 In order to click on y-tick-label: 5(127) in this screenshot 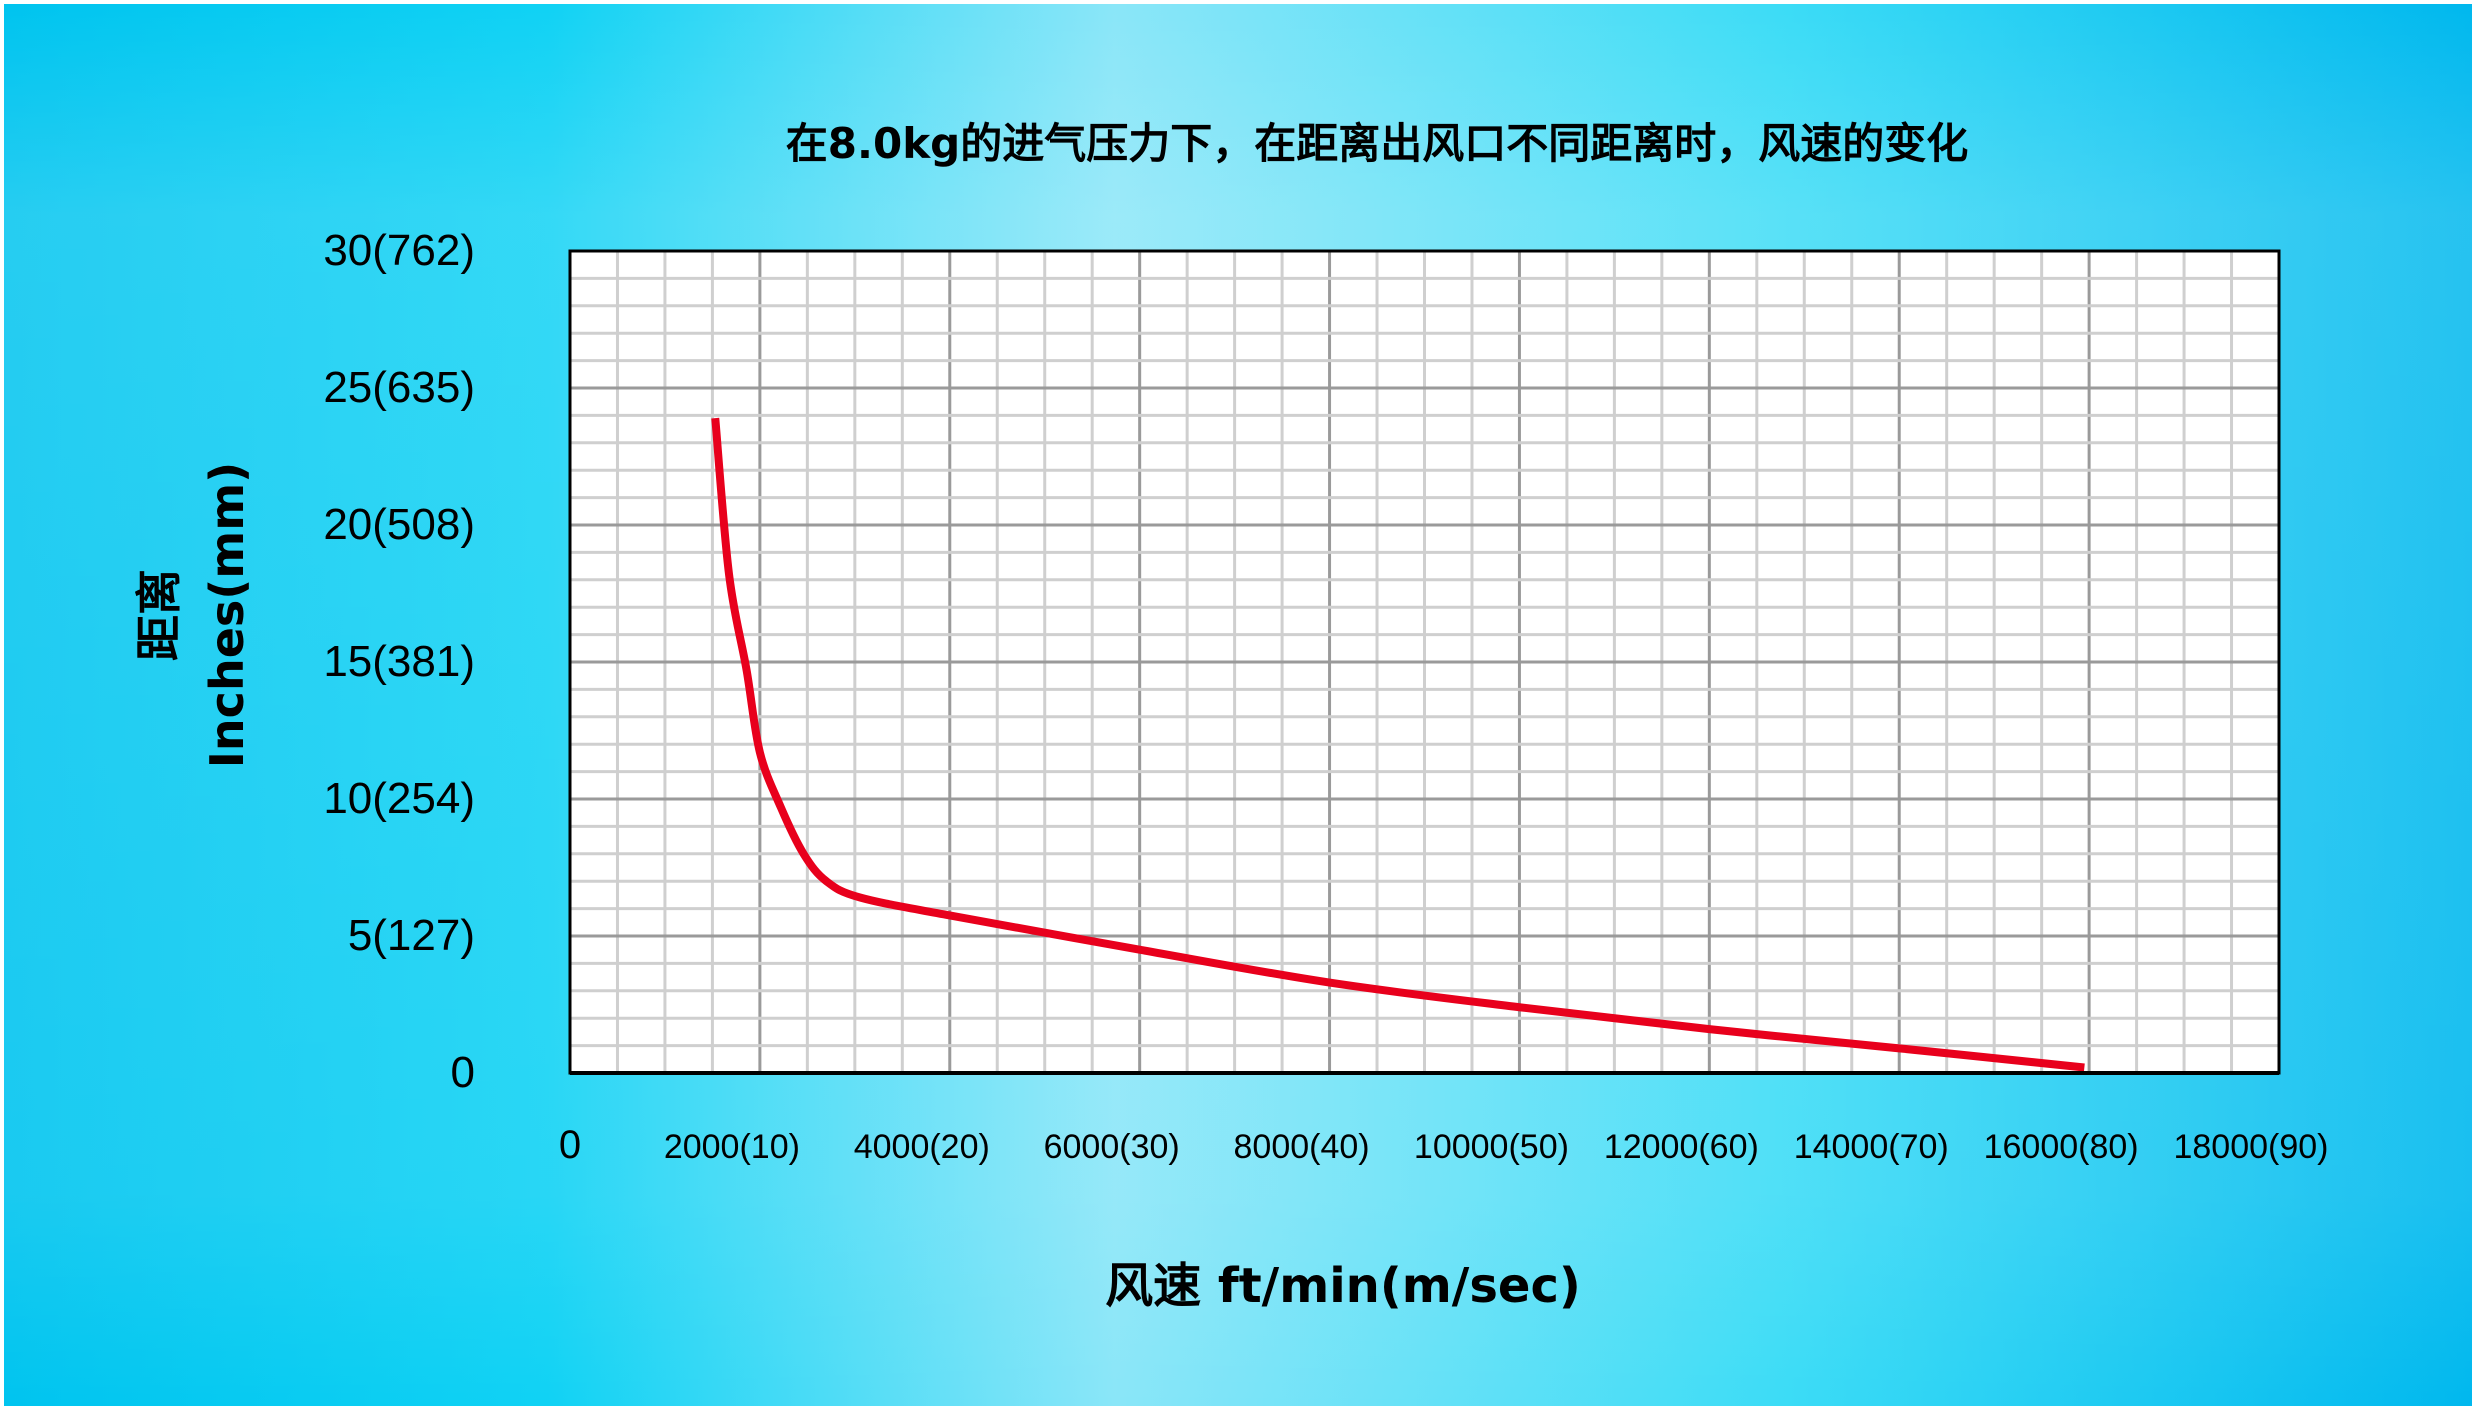, I will do `click(411, 935)`.